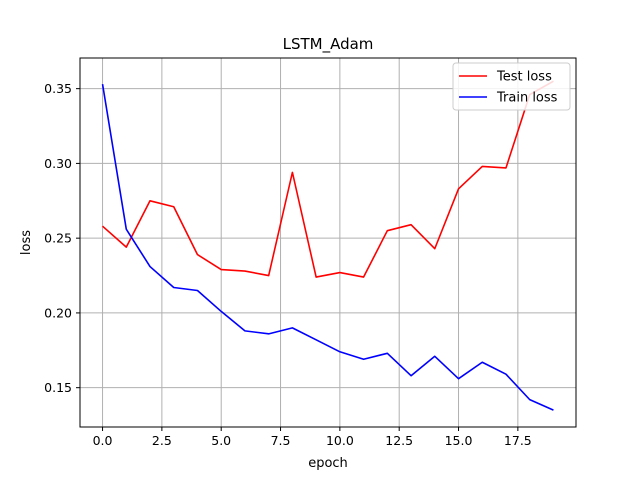  Describe the element at coordinates (518, 440) in the screenshot. I see `x-tick-label: 17.5` at that location.